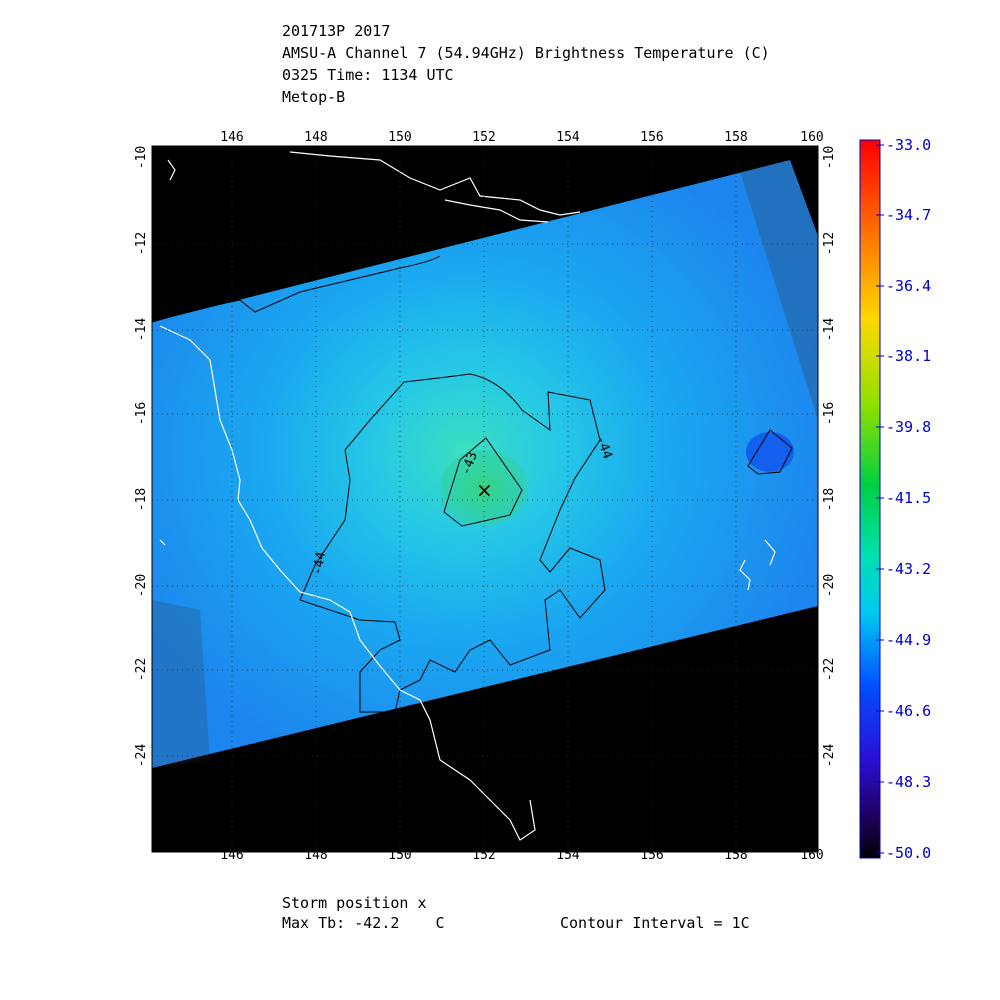  Describe the element at coordinates (142, 329) in the screenshot. I see `lat-label-left: -14` at that location.